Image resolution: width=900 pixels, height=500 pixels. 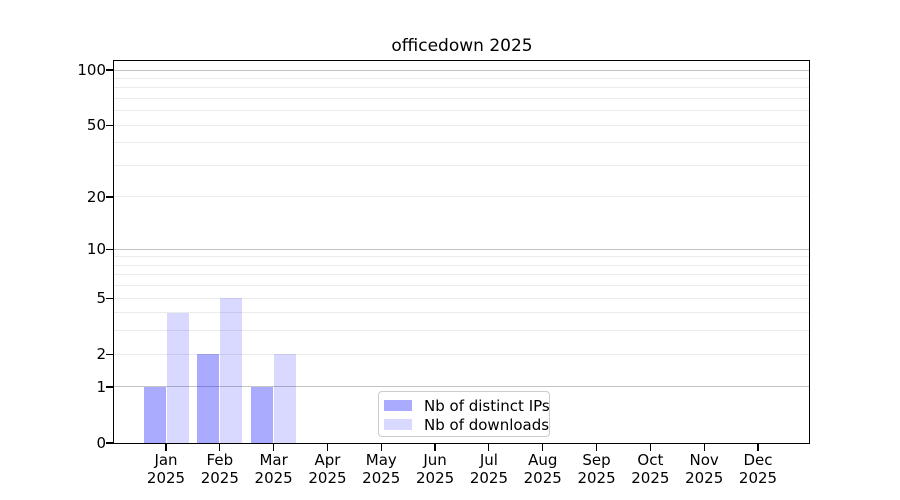 What do you see at coordinates (96, 196) in the screenshot?
I see `y-axis-tick-label: 20` at bounding box center [96, 196].